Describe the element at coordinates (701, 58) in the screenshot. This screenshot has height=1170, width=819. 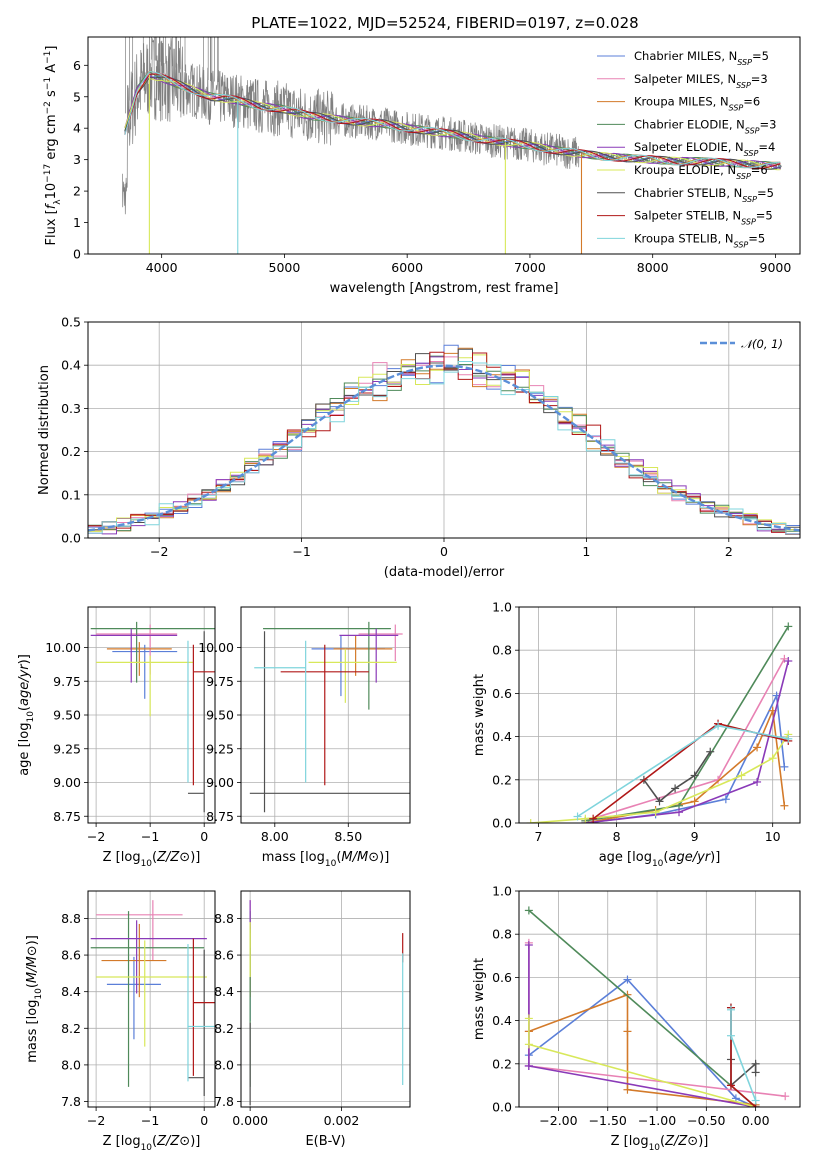
I see `legend-label: Chabrier MILES, NSSP=5` at that location.